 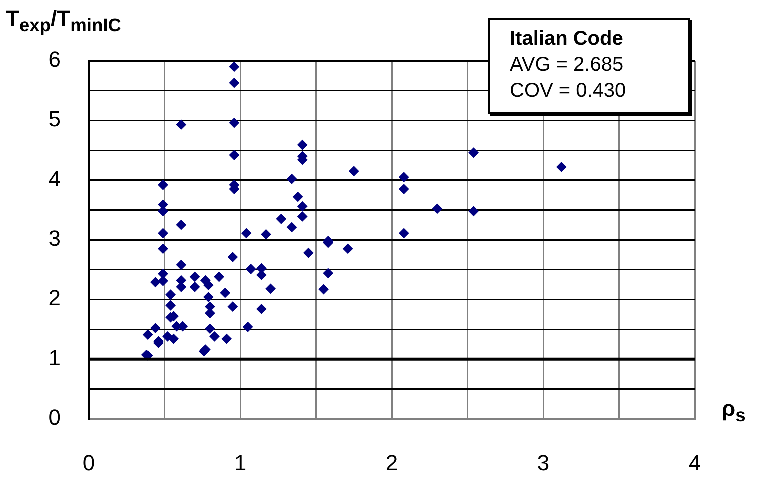 I want to click on y-tick-label: 1, so click(x=54, y=357).